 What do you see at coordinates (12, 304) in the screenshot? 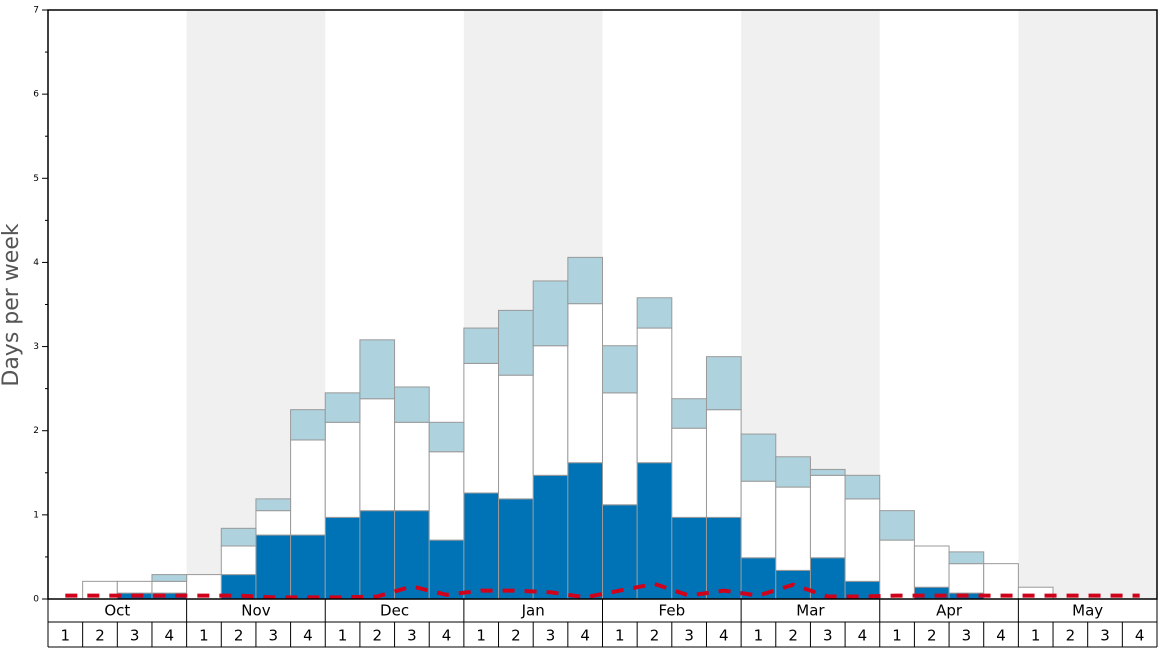
I see `y-axis-label: Days per week` at bounding box center [12, 304].